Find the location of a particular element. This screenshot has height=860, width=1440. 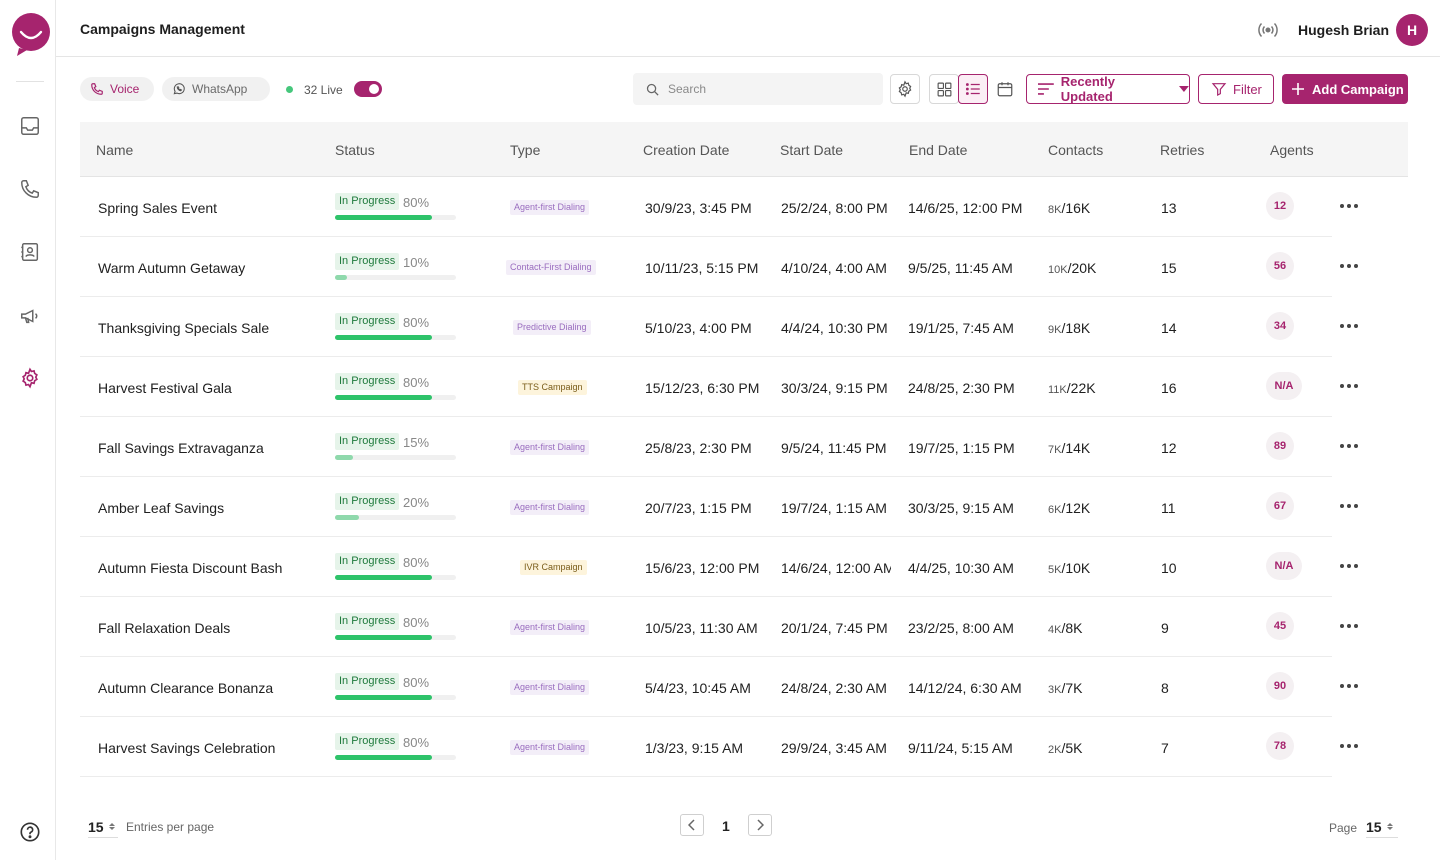

user-avatar: H is located at coordinates (1412, 30).